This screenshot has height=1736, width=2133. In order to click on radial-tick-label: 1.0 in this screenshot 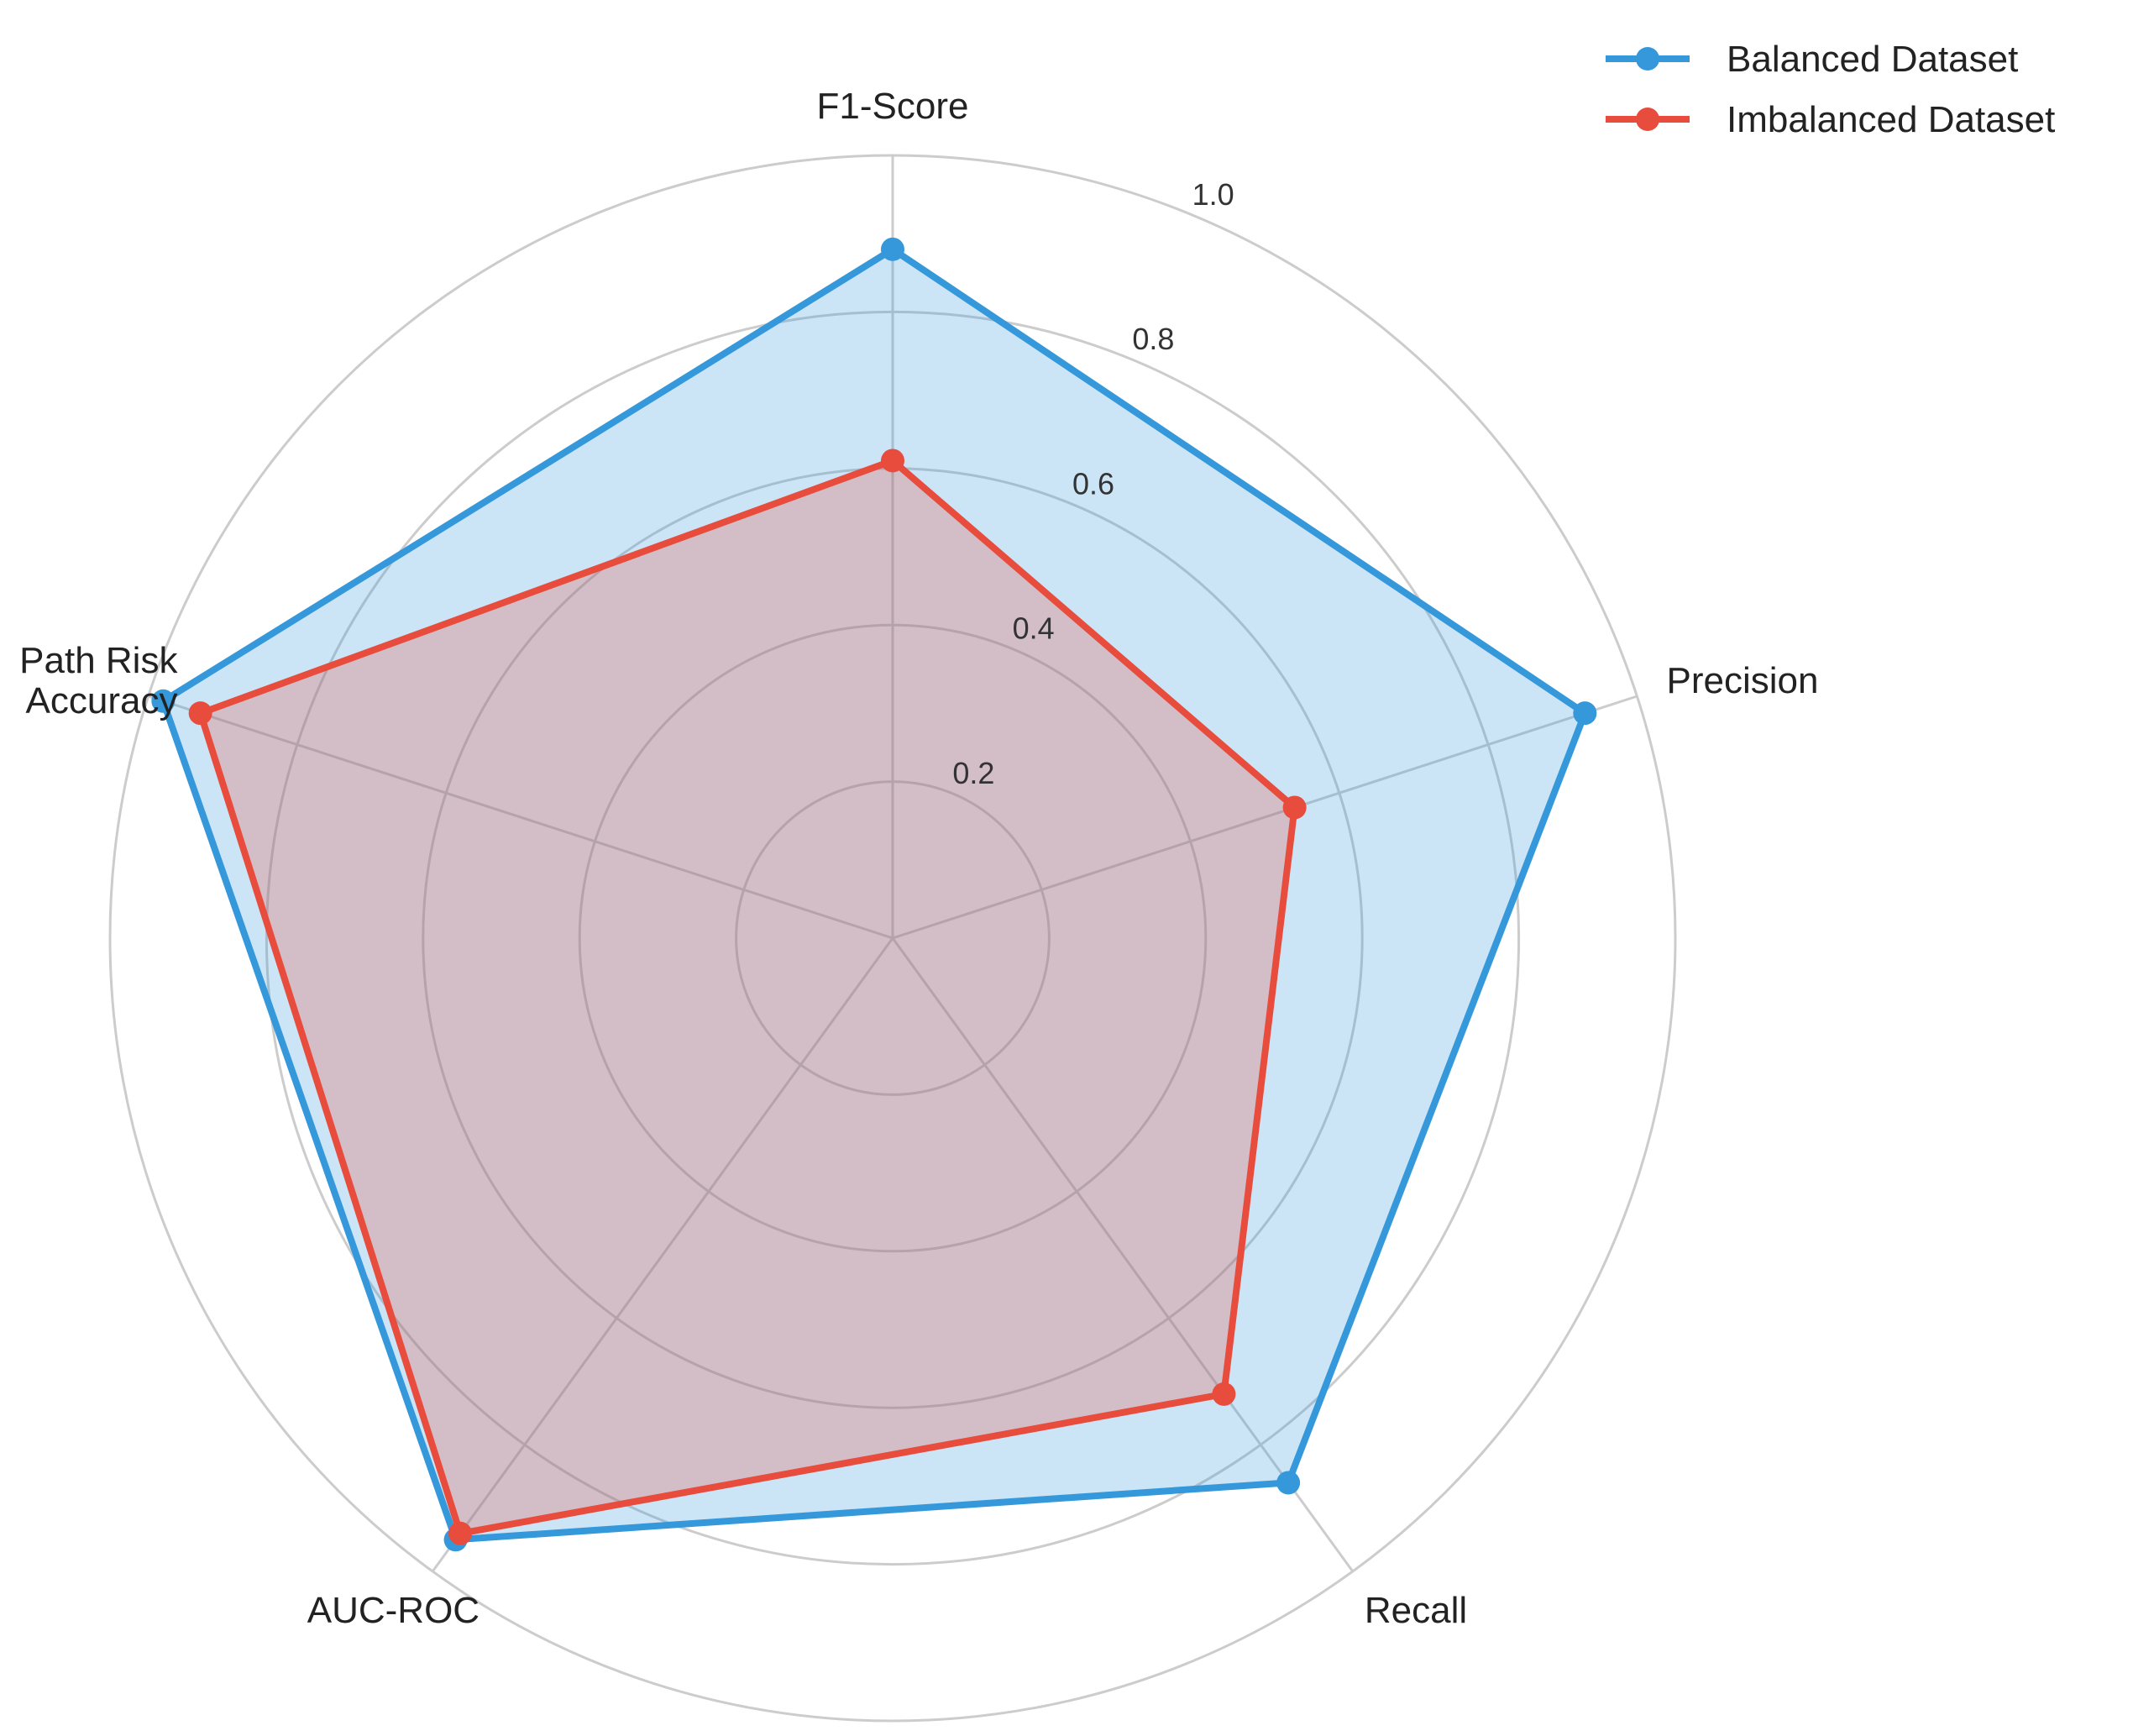, I will do `click(1213, 194)`.